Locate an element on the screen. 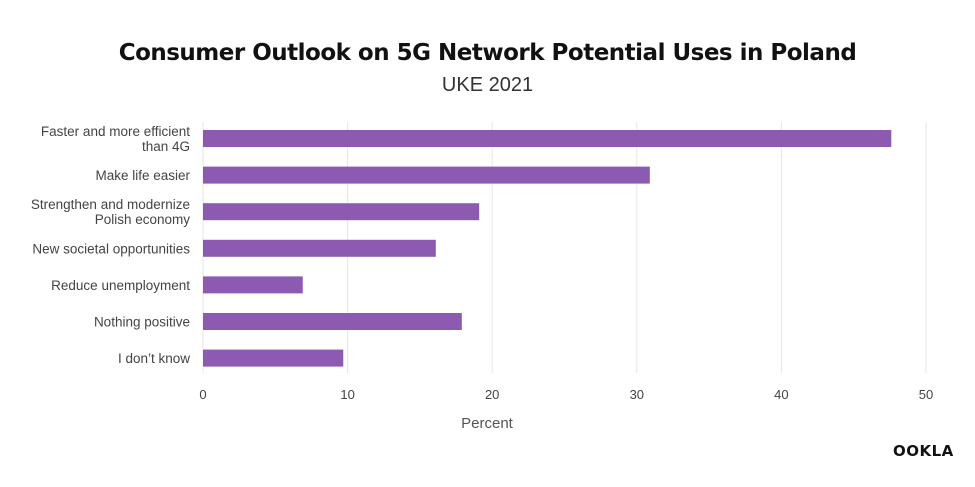 The width and height of the screenshot is (975, 487). x-tick-labels: 0 10 20 30 40 50 is located at coordinates (566, 394).